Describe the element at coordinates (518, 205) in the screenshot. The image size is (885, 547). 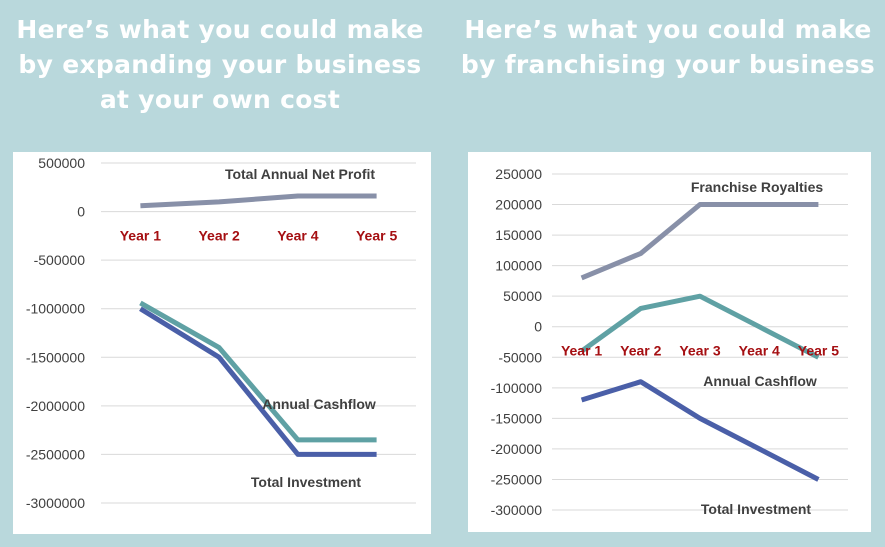
I see `y-tick-label: 200000` at that location.